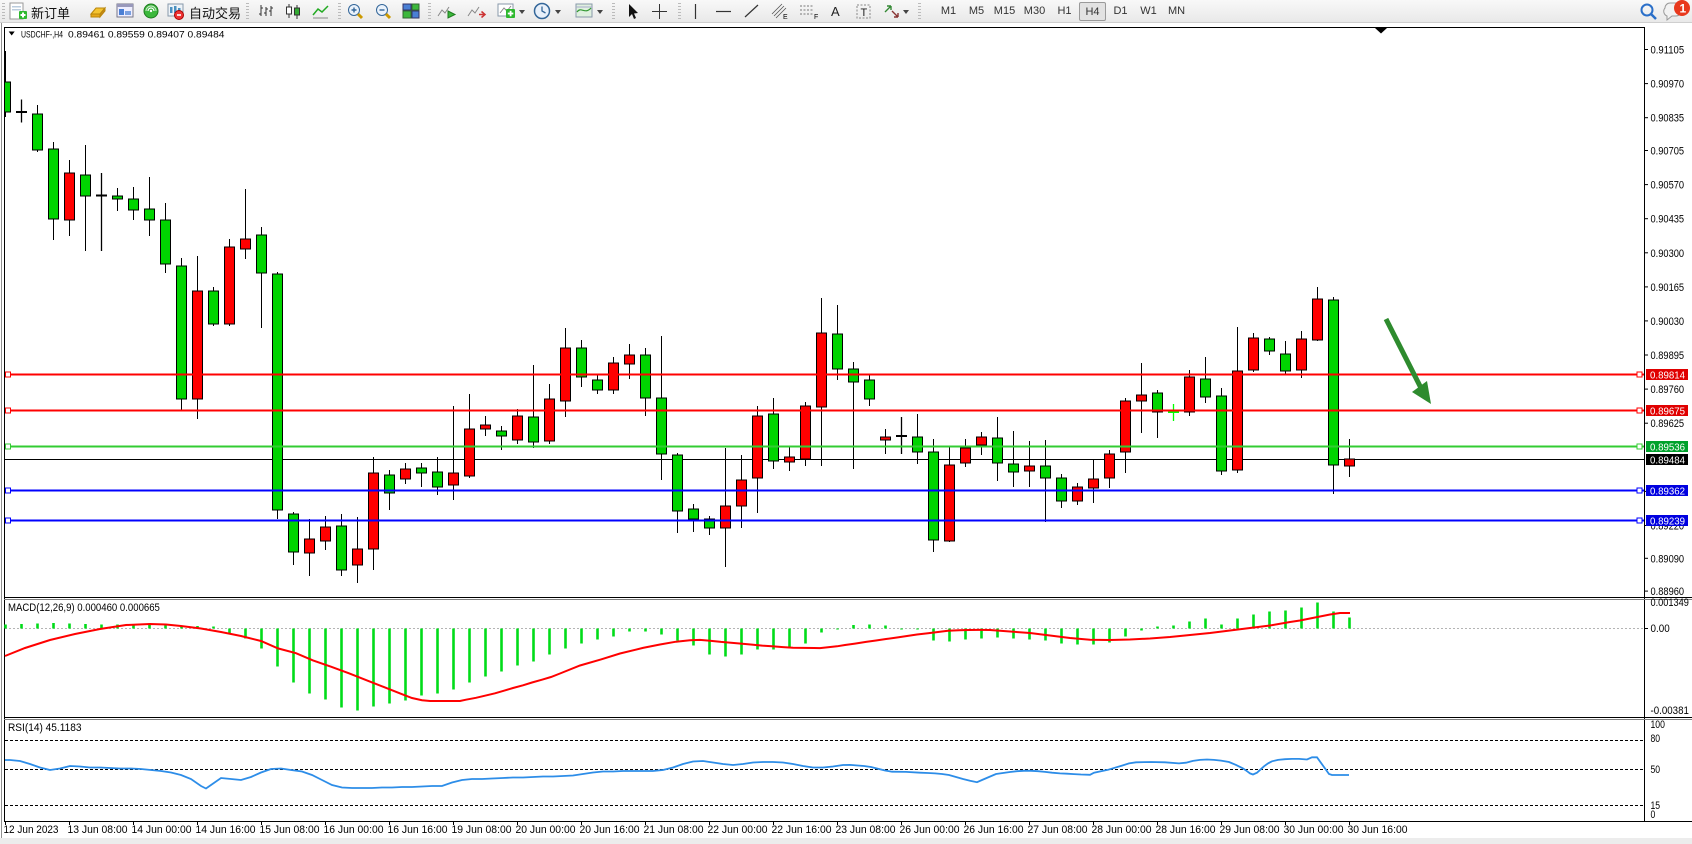  Describe the element at coordinates (1668, 119) in the screenshot. I see `svg-text: 0.90835` at that location.